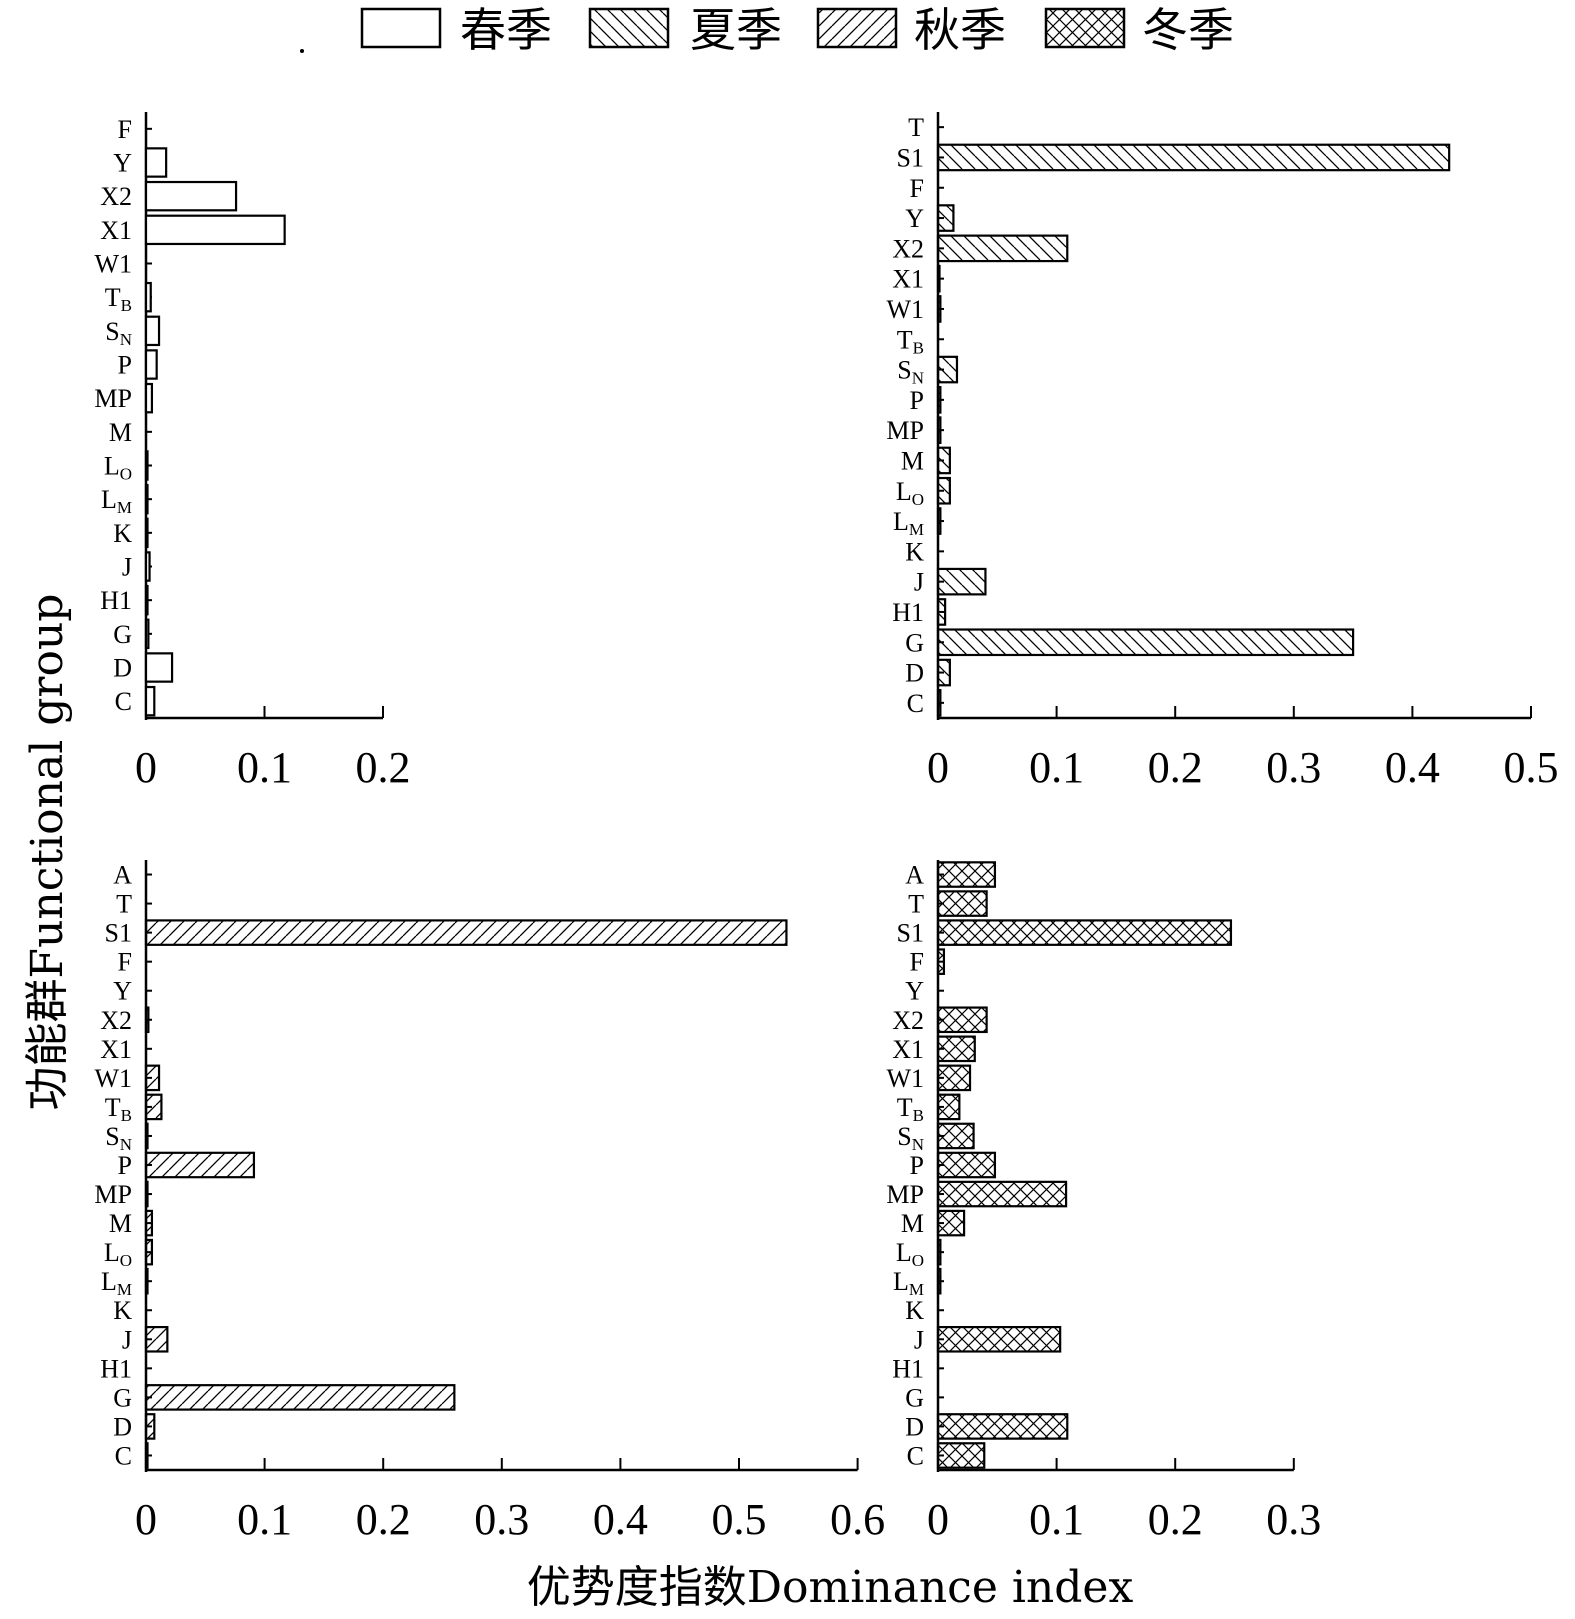 The image size is (1575, 1619). What do you see at coordinates (1175, 1519) in the screenshot?
I see `x-tick-label: 0.2` at bounding box center [1175, 1519].